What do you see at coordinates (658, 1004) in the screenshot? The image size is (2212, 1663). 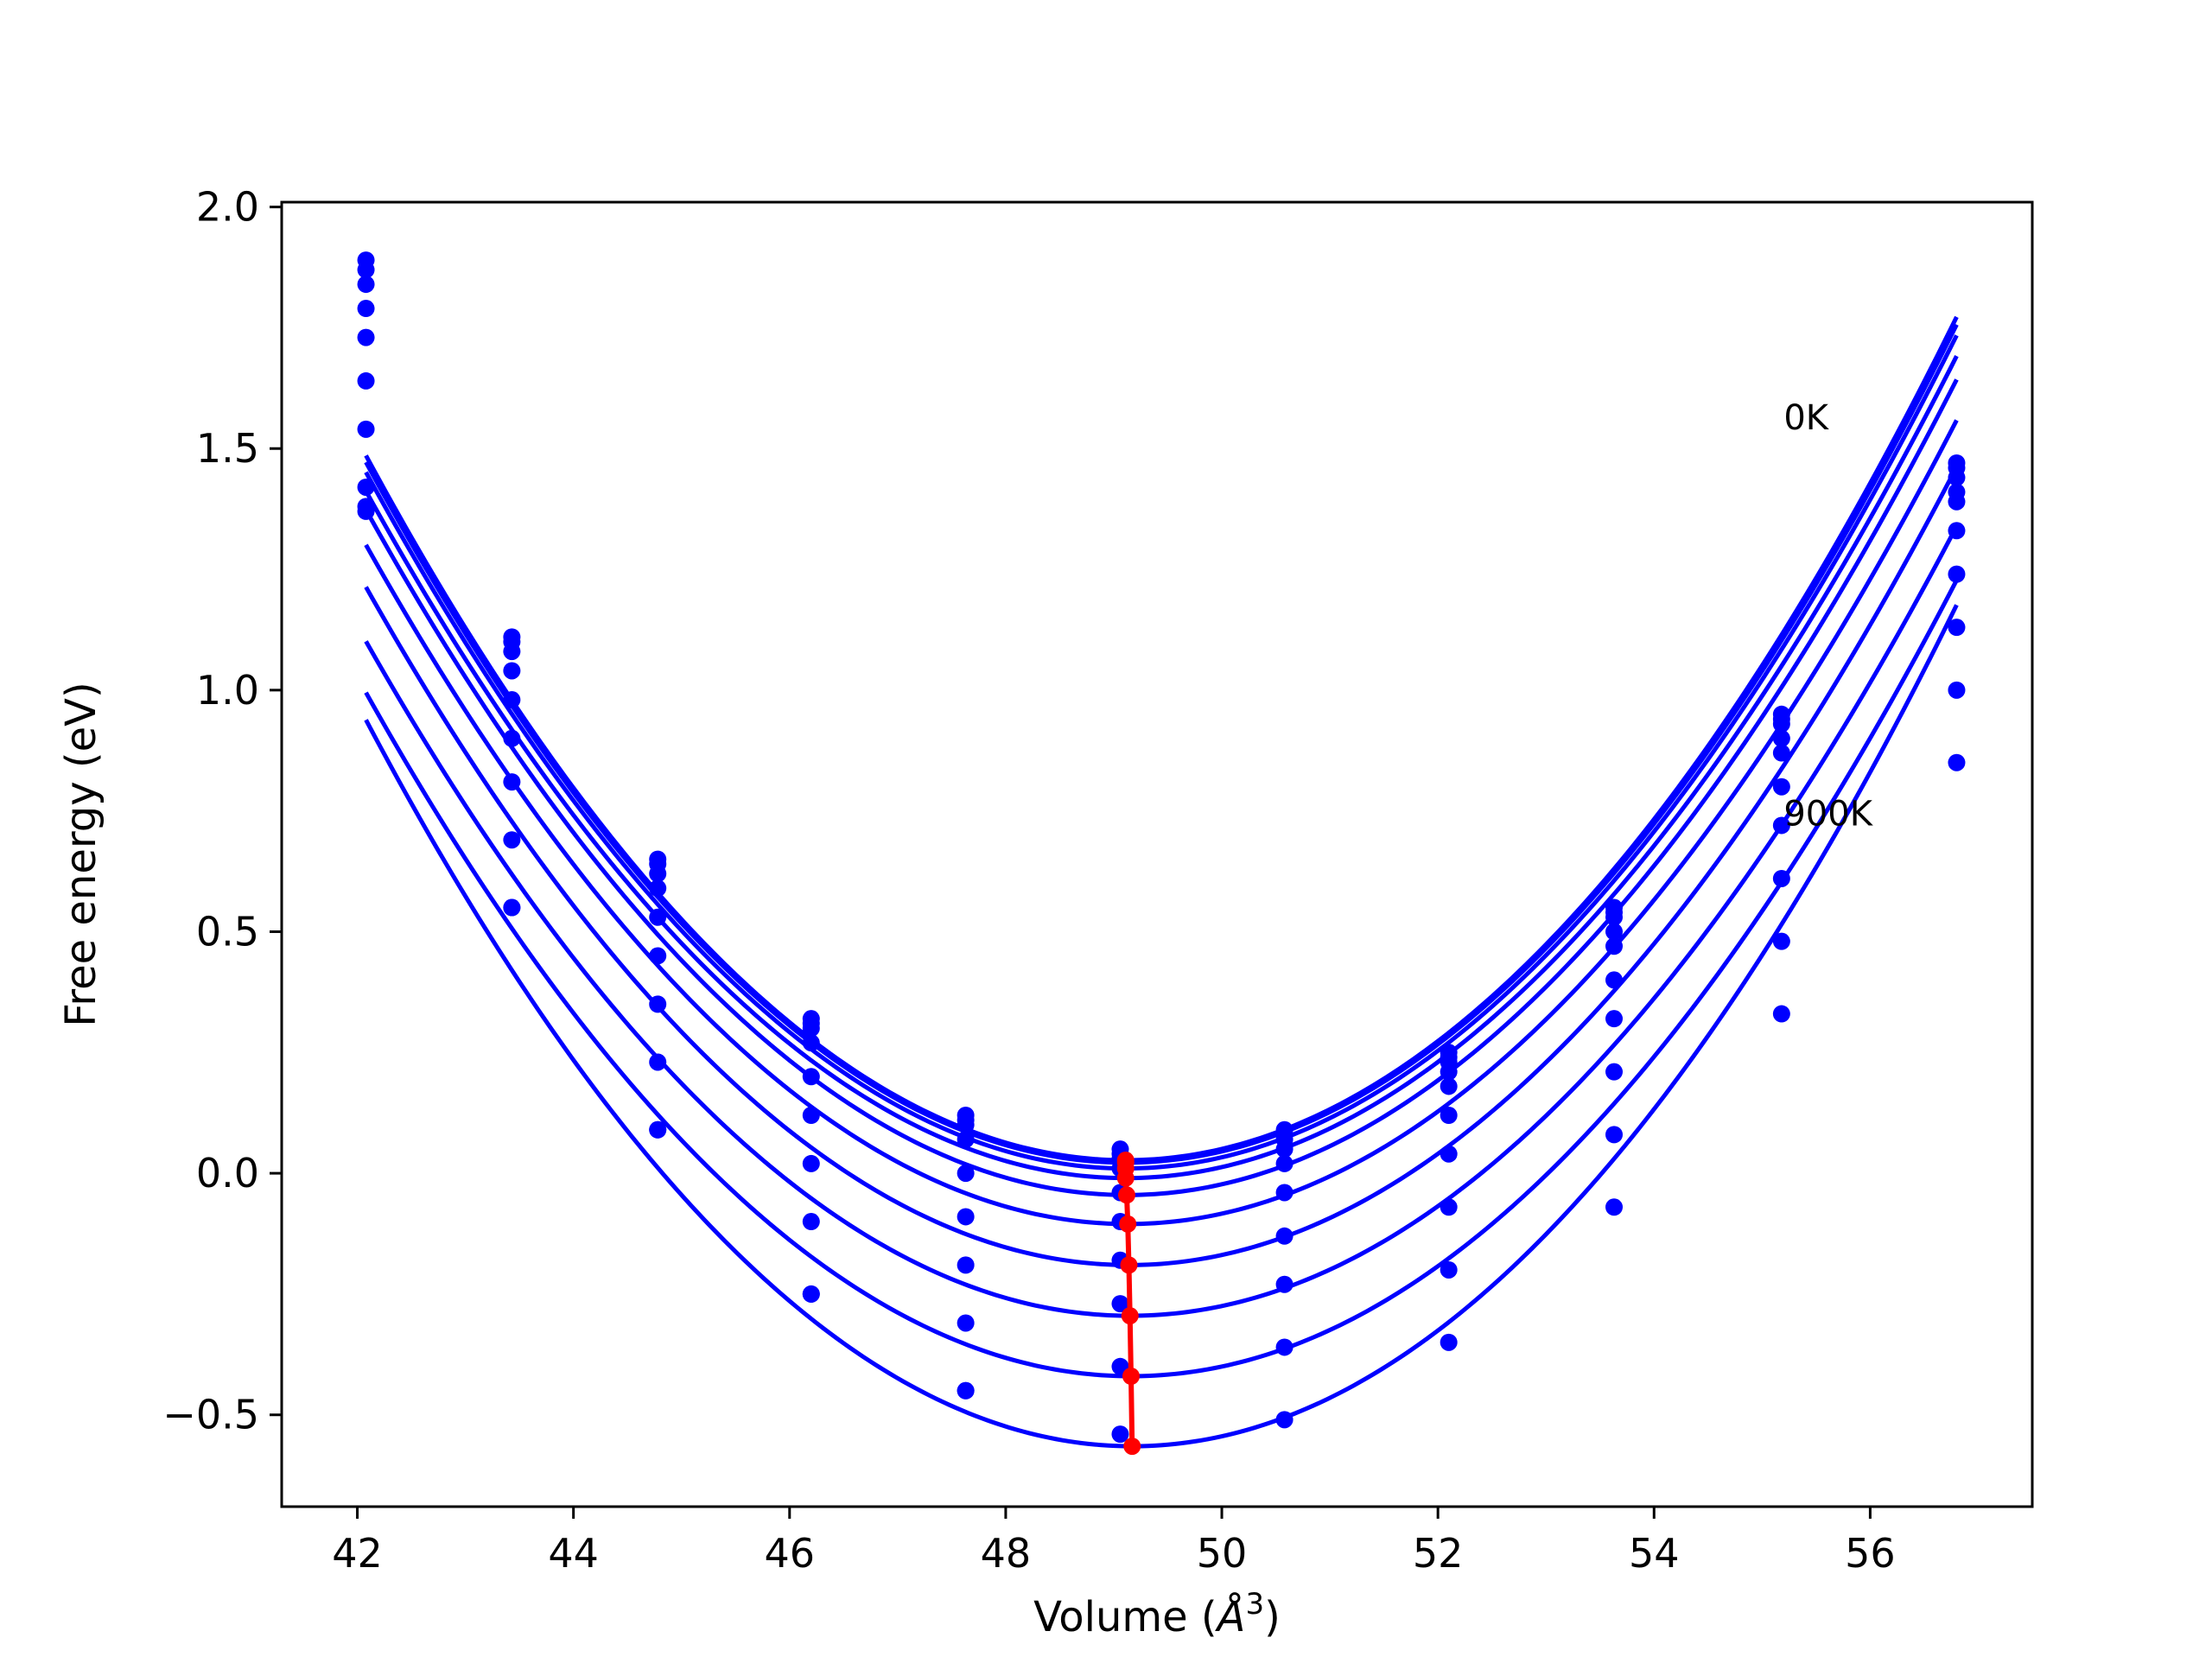 I see `data-point-s6-p2` at bounding box center [658, 1004].